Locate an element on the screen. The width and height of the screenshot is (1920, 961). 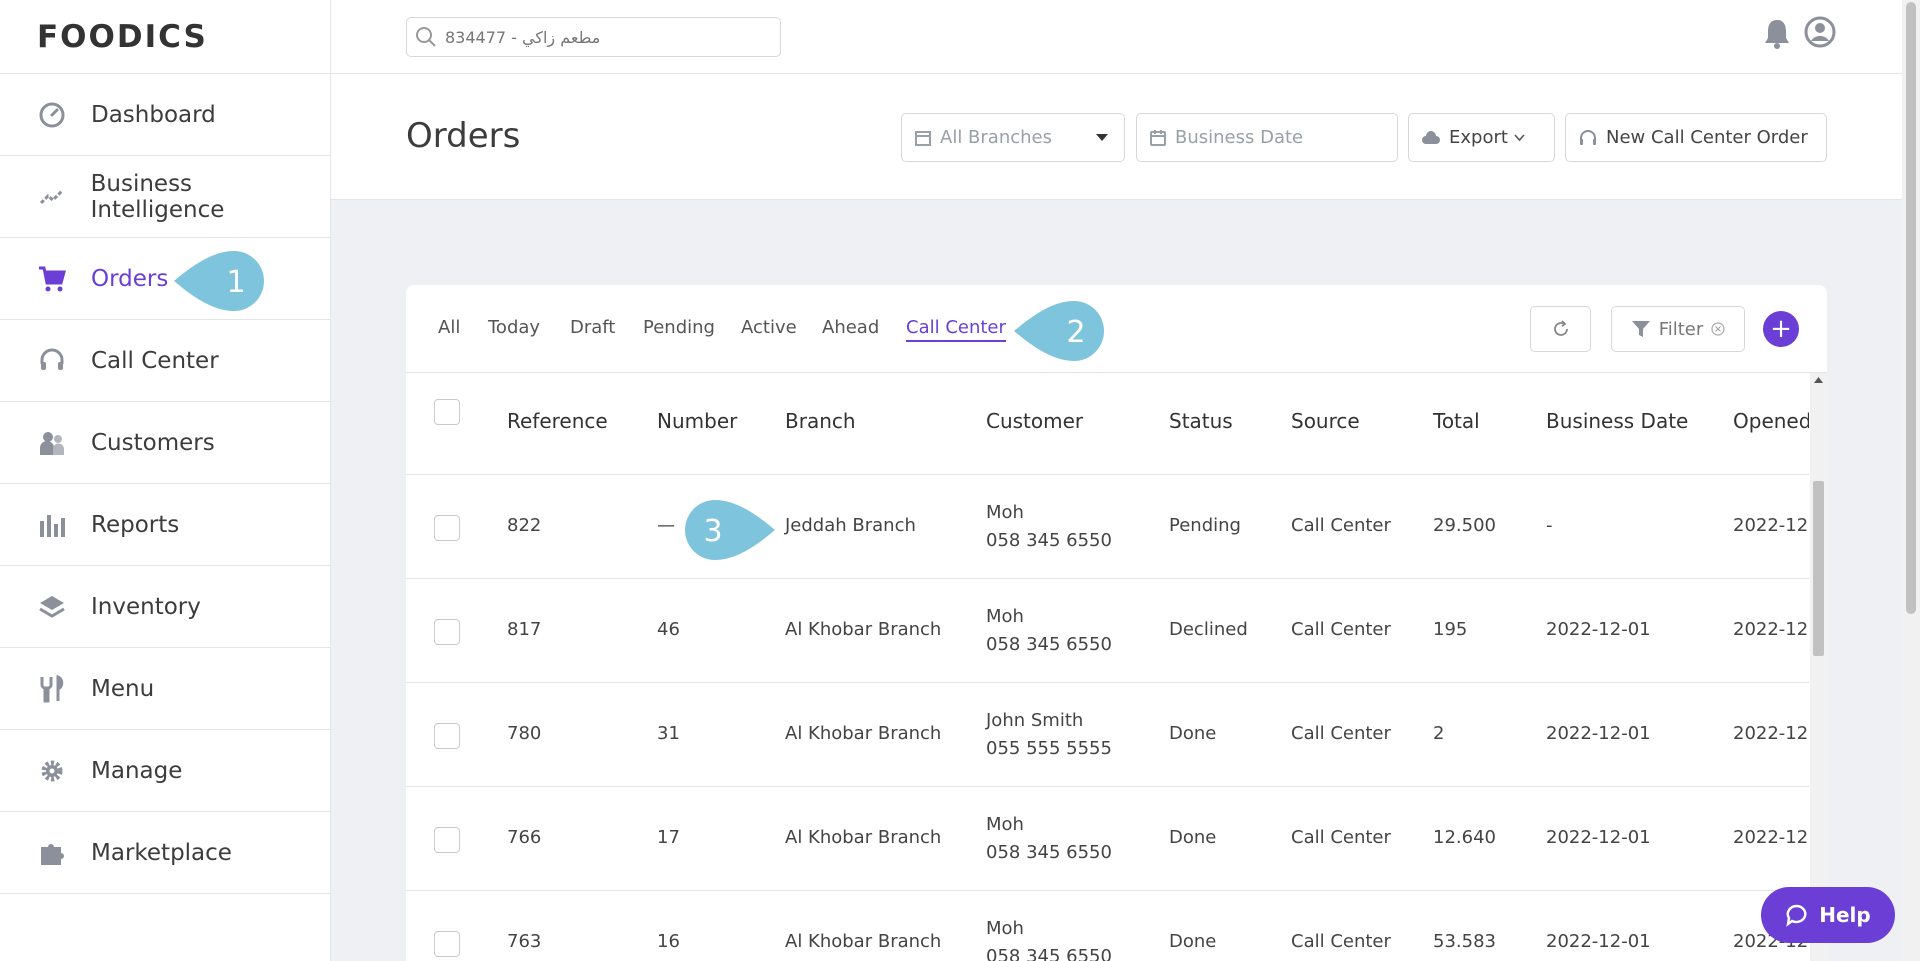
cell-reference: 822 is located at coordinates (524, 525).